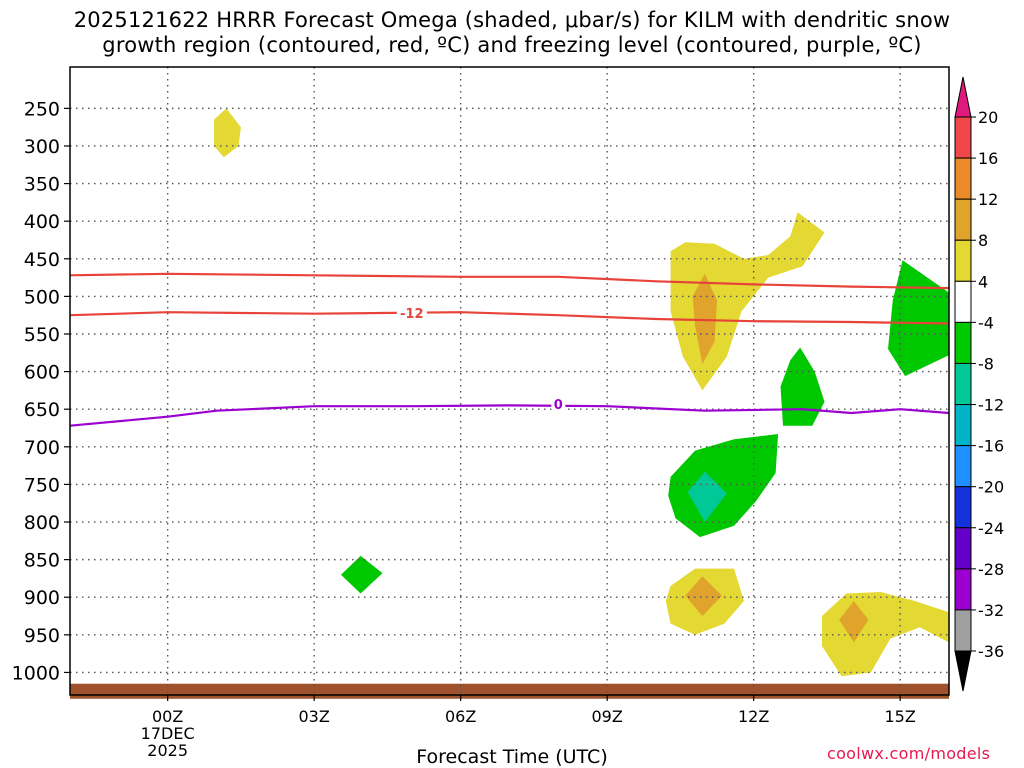 This screenshot has width=1024, height=768. Describe the element at coordinates (991, 528) in the screenshot. I see `colorbar-label-10: -24` at that location.